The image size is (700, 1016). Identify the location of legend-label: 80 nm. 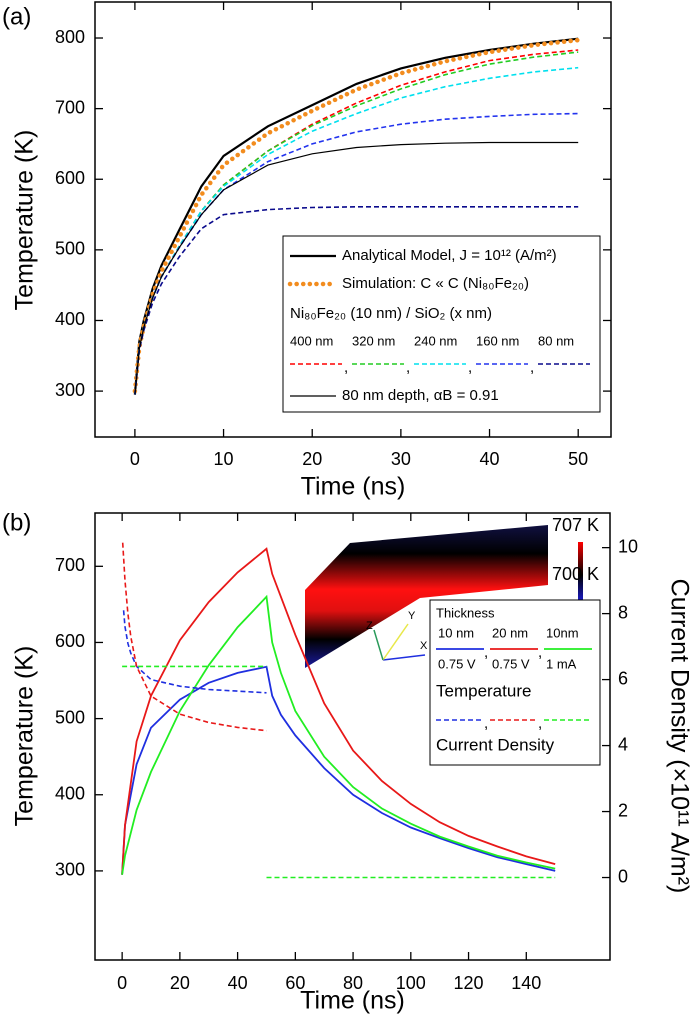
(556, 340).